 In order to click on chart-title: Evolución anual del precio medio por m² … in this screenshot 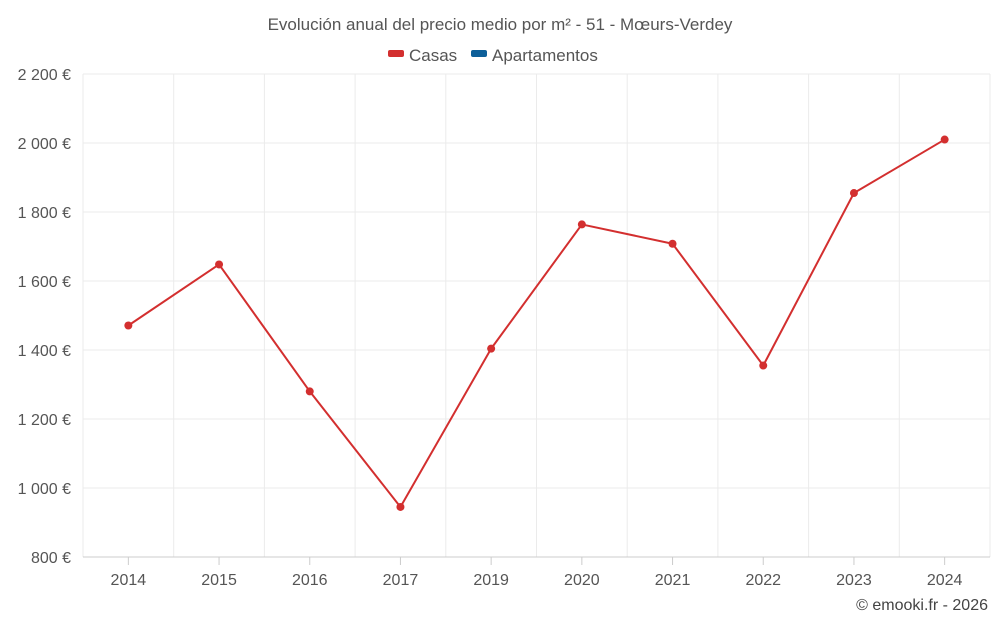, I will do `click(500, 24)`.